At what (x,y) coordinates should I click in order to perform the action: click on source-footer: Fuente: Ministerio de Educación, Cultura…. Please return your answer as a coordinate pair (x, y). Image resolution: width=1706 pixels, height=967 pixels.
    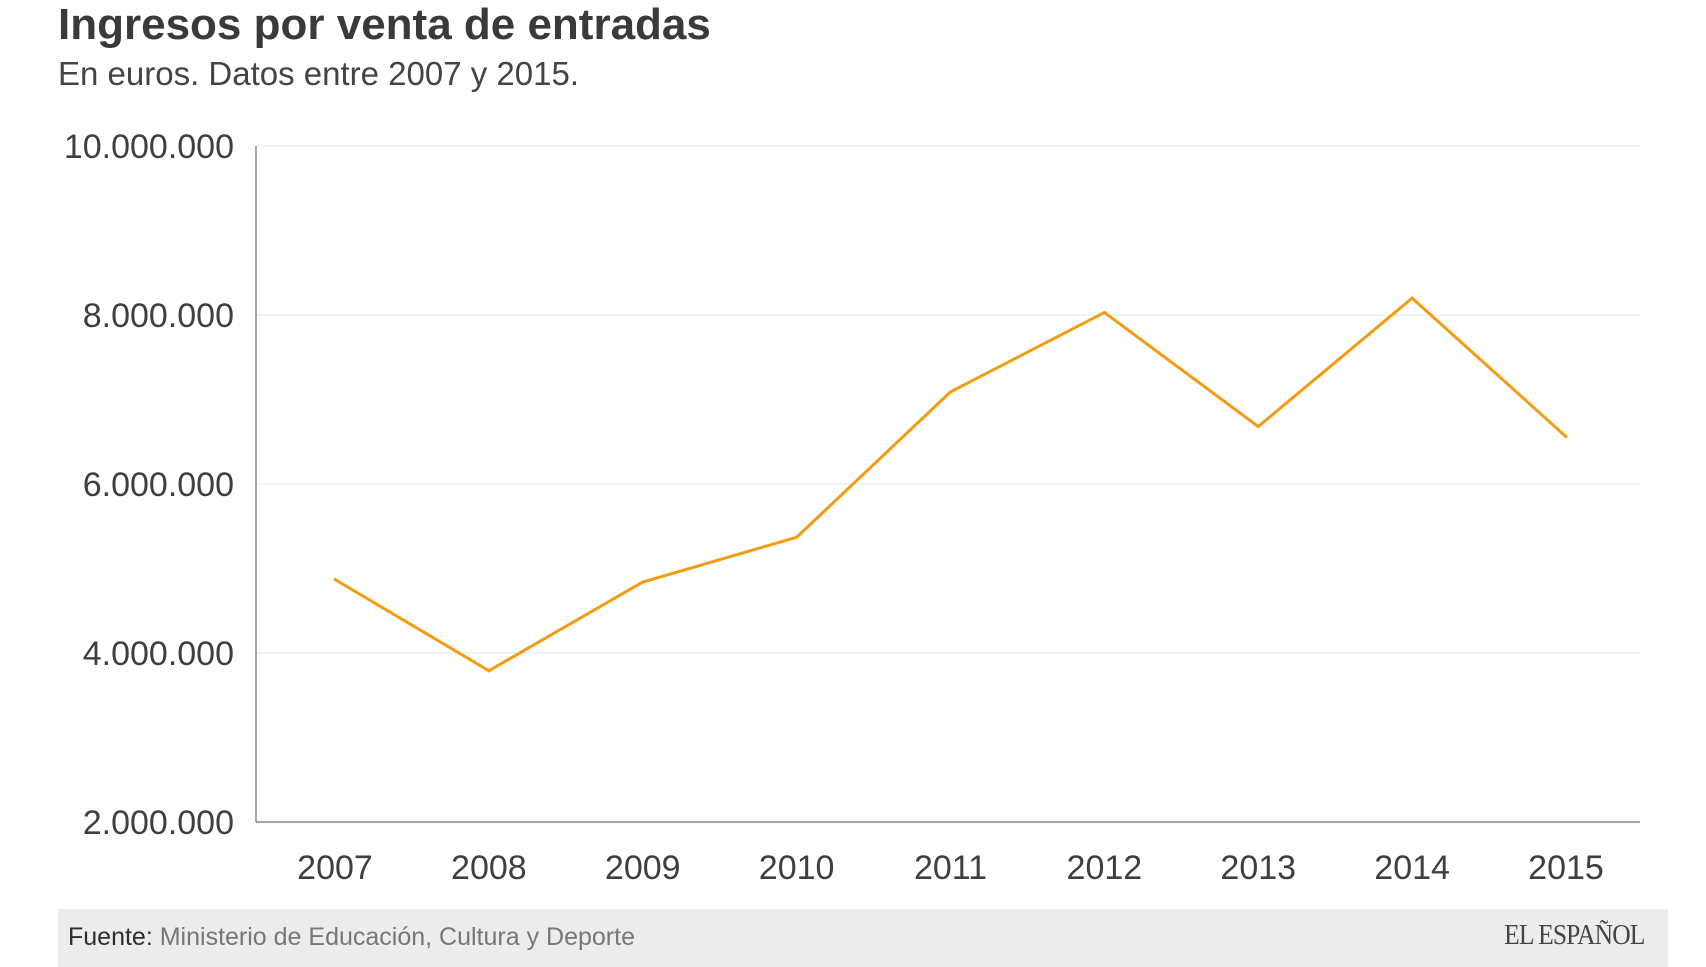
    Looking at the image, I should click on (863, 938).